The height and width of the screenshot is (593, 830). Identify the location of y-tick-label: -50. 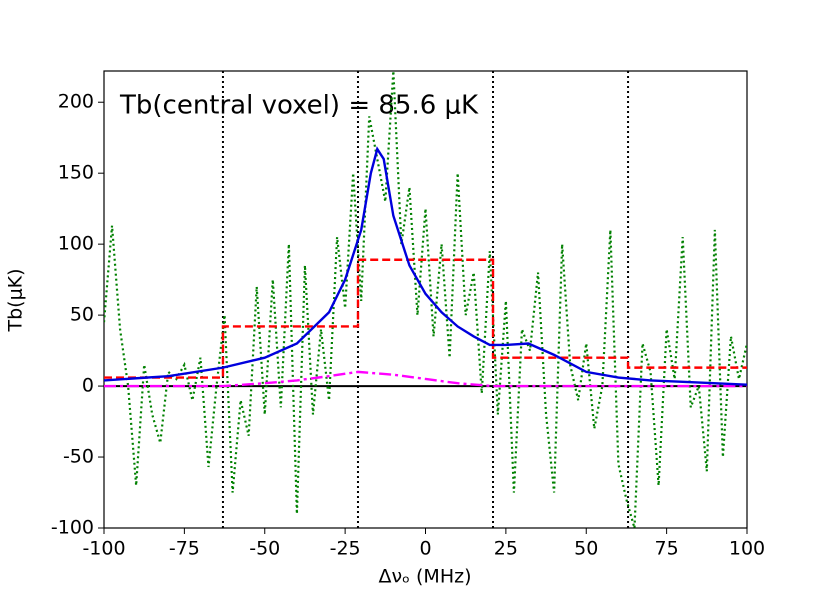
(78, 457).